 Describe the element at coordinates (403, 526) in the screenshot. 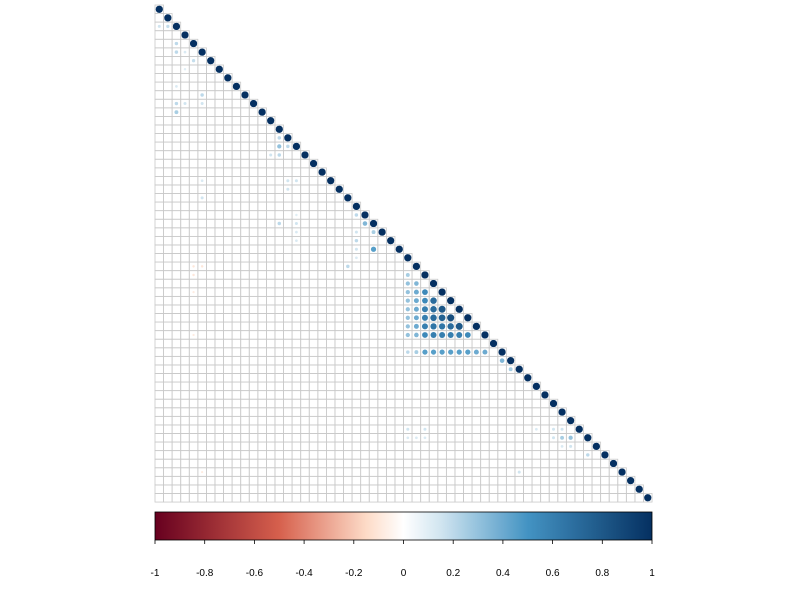

I see `colorbar-gradient` at that location.